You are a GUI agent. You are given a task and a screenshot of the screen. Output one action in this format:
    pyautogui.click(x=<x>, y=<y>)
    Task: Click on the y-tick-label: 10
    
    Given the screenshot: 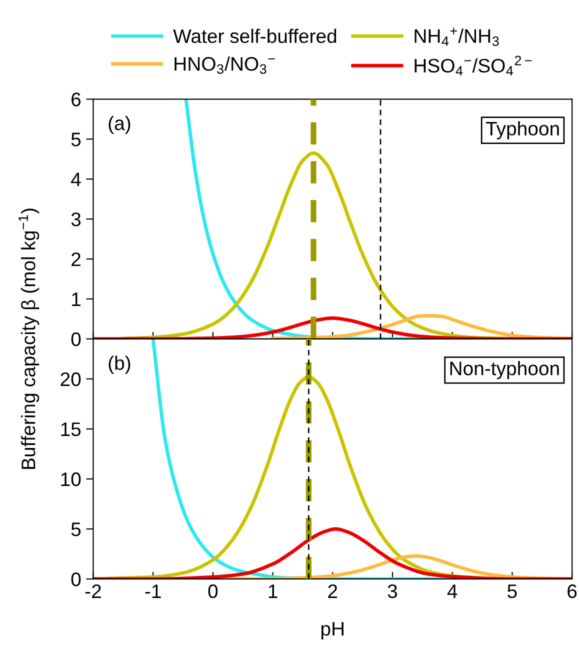 What is the action you would take?
    pyautogui.click(x=71, y=479)
    